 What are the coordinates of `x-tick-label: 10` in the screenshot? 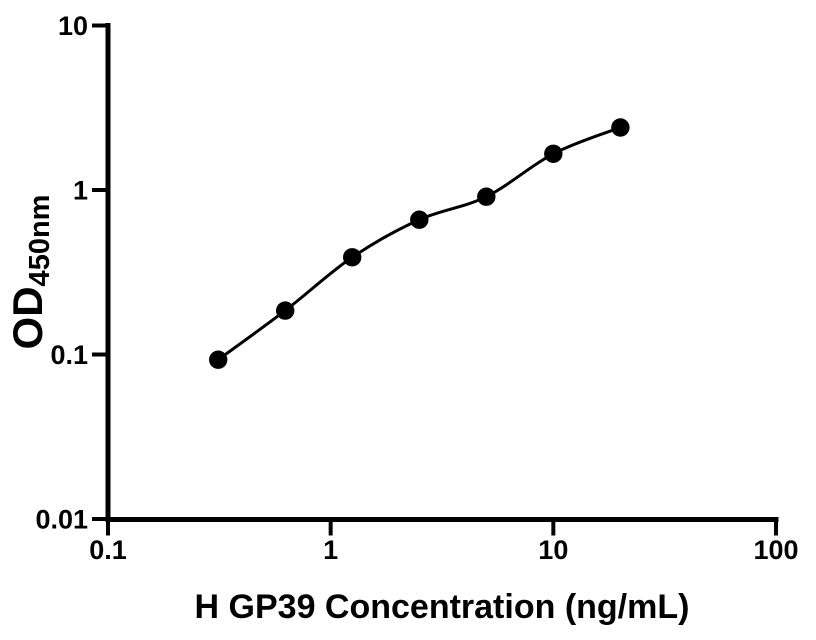 It's located at (553, 550).